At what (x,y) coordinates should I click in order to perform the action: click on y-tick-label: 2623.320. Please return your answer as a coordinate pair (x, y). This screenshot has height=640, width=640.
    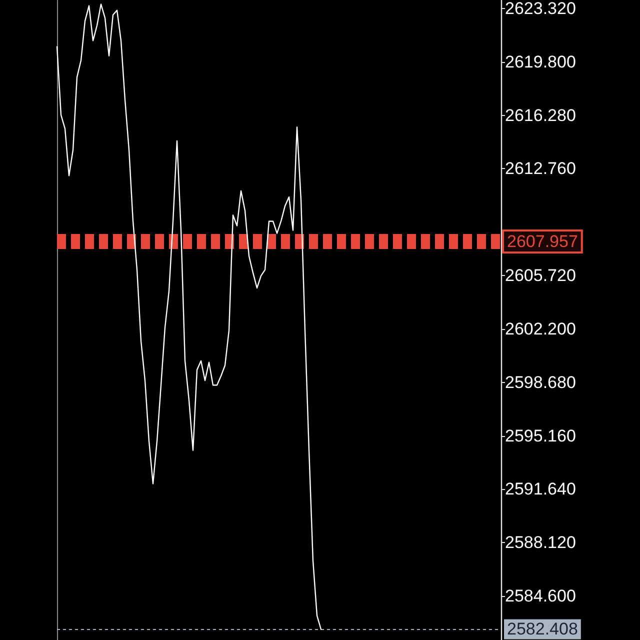
    Looking at the image, I should click on (540, 9).